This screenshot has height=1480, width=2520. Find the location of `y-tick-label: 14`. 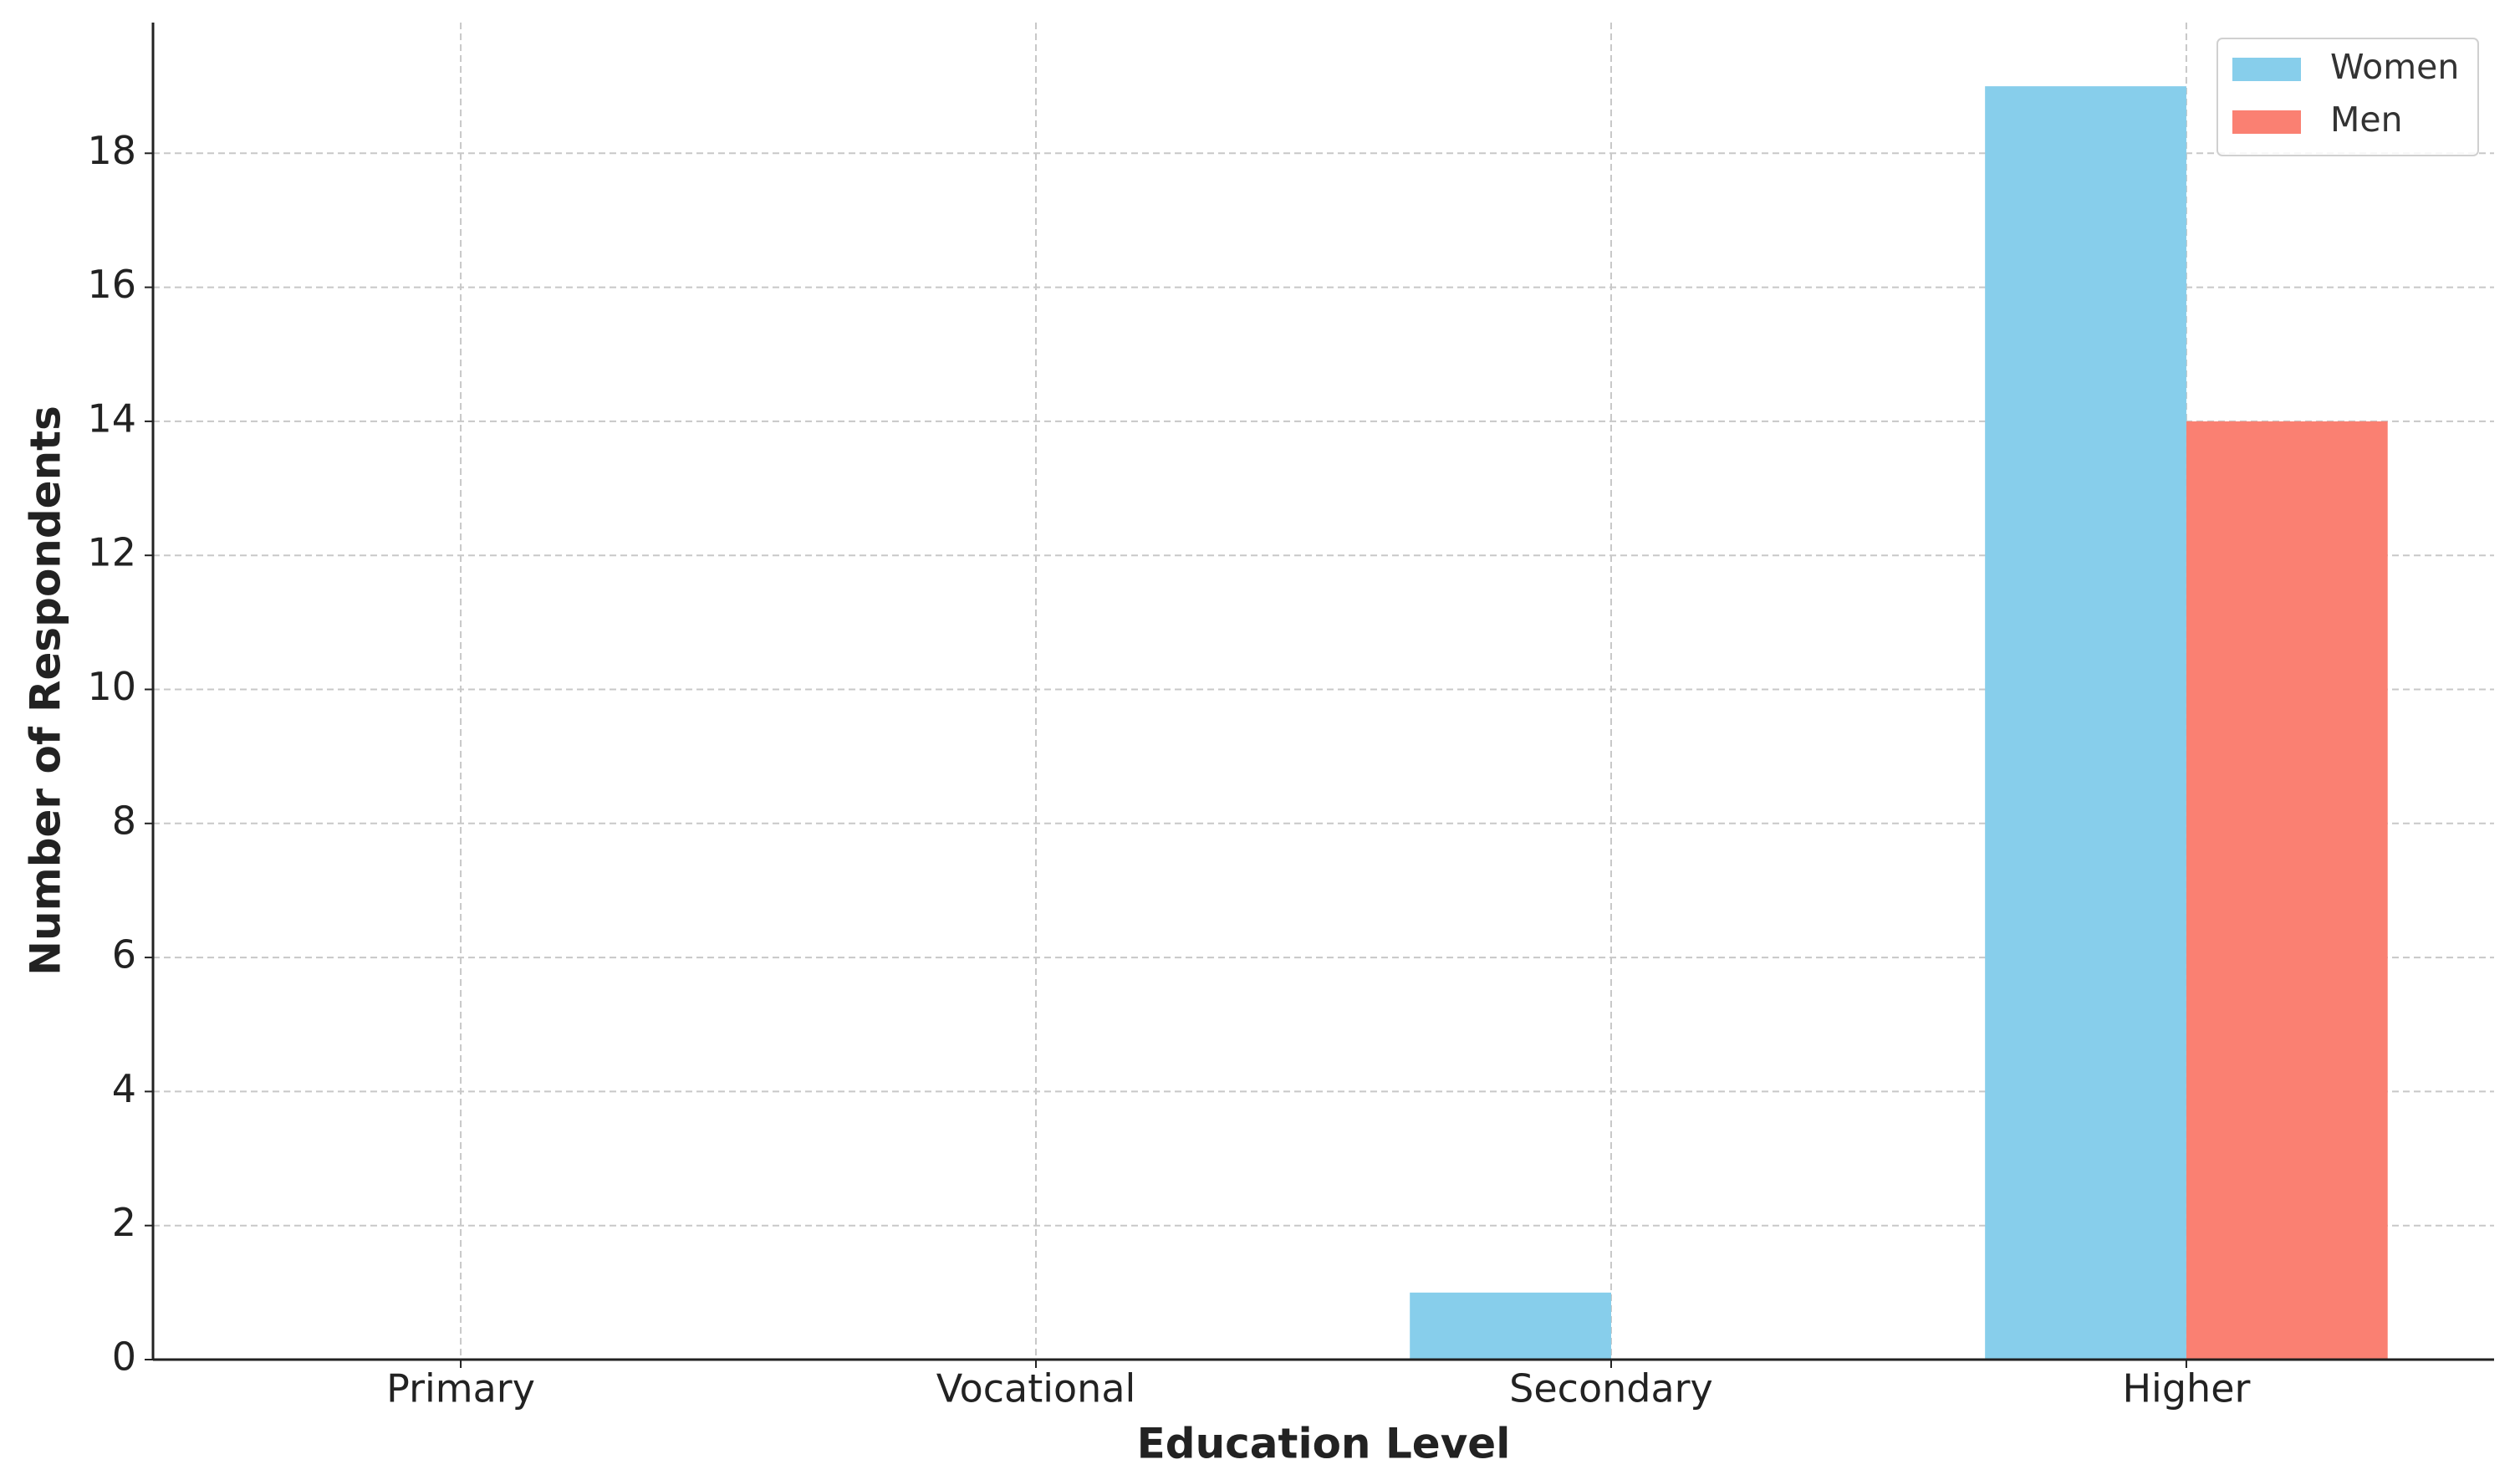

y-tick-label: 14 is located at coordinates (111, 419).